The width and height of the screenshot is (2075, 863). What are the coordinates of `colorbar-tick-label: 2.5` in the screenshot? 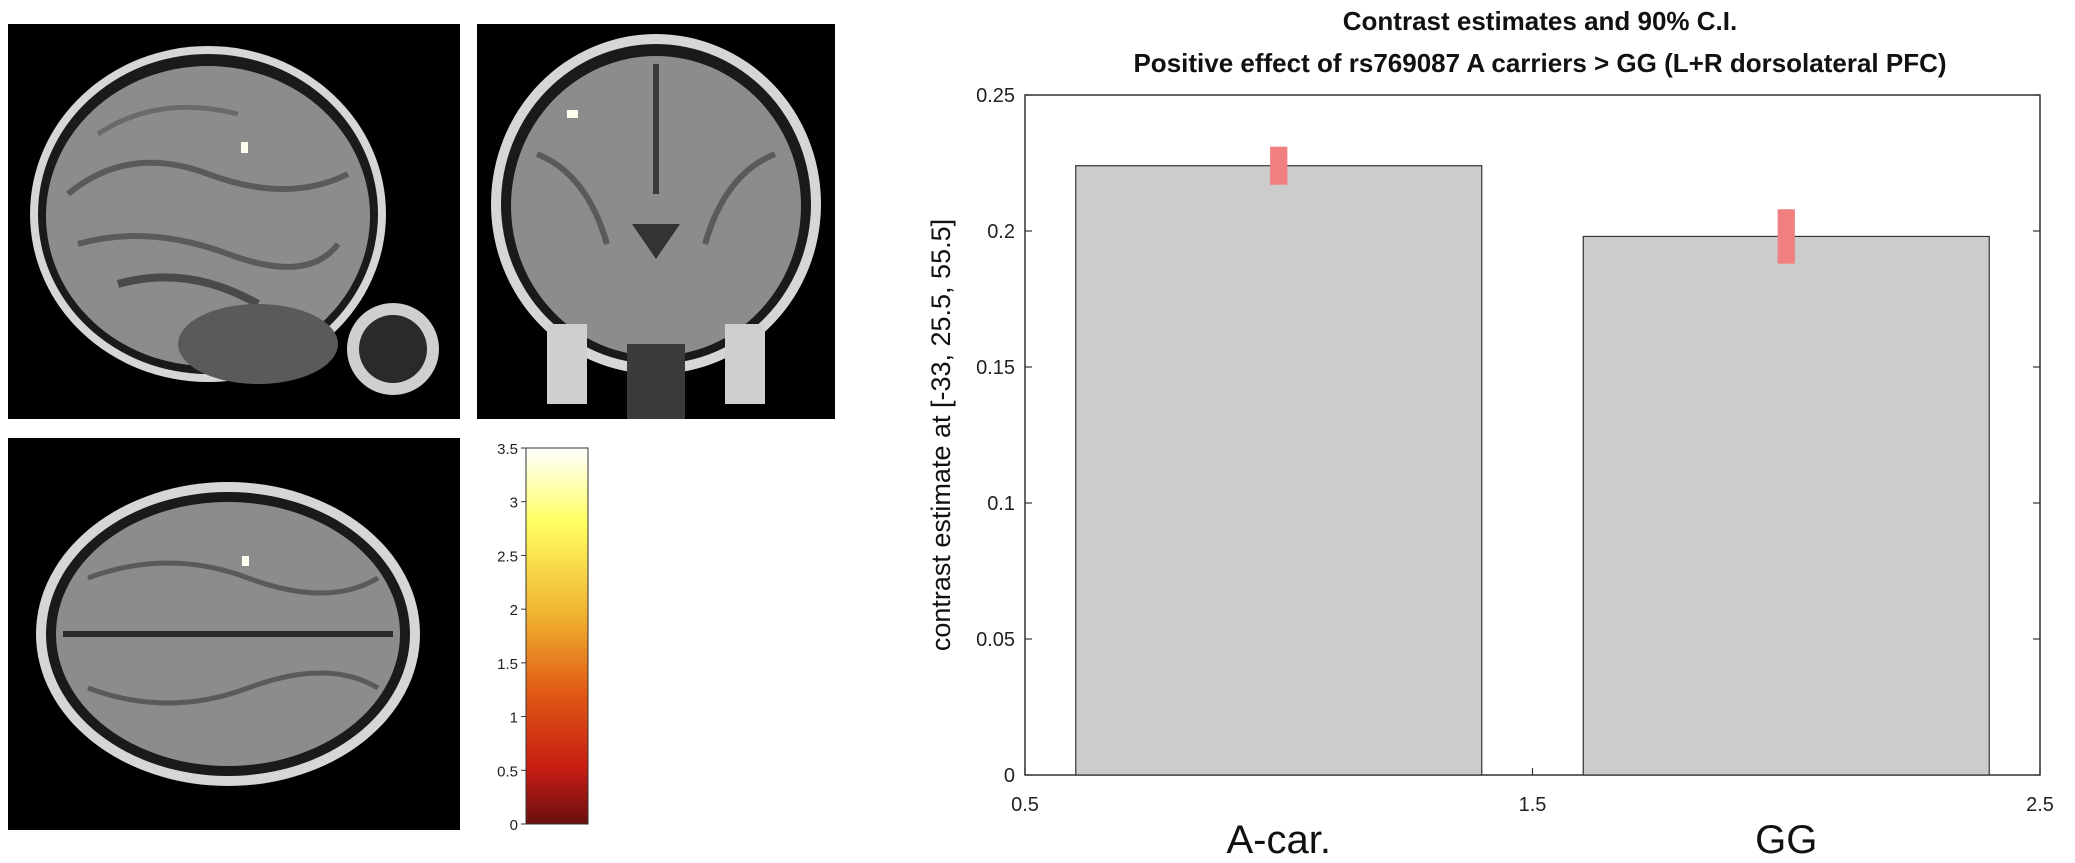 It's located at (507, 556).